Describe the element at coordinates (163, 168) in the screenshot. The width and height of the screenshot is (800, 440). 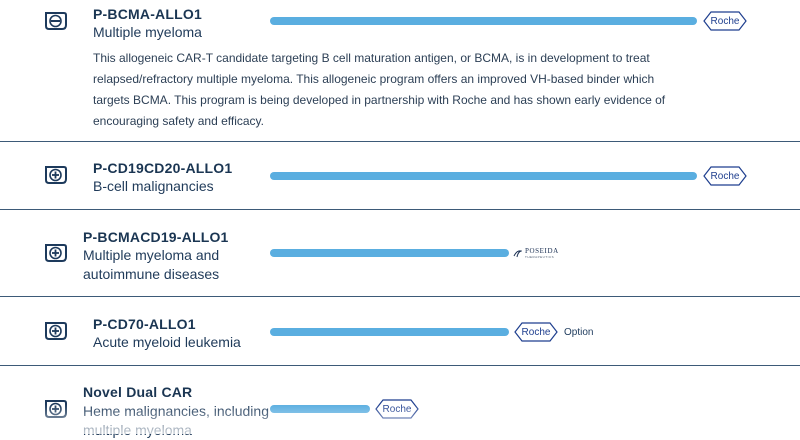
I see `program-title: P-CD19CD20-ALLO1` at that location.